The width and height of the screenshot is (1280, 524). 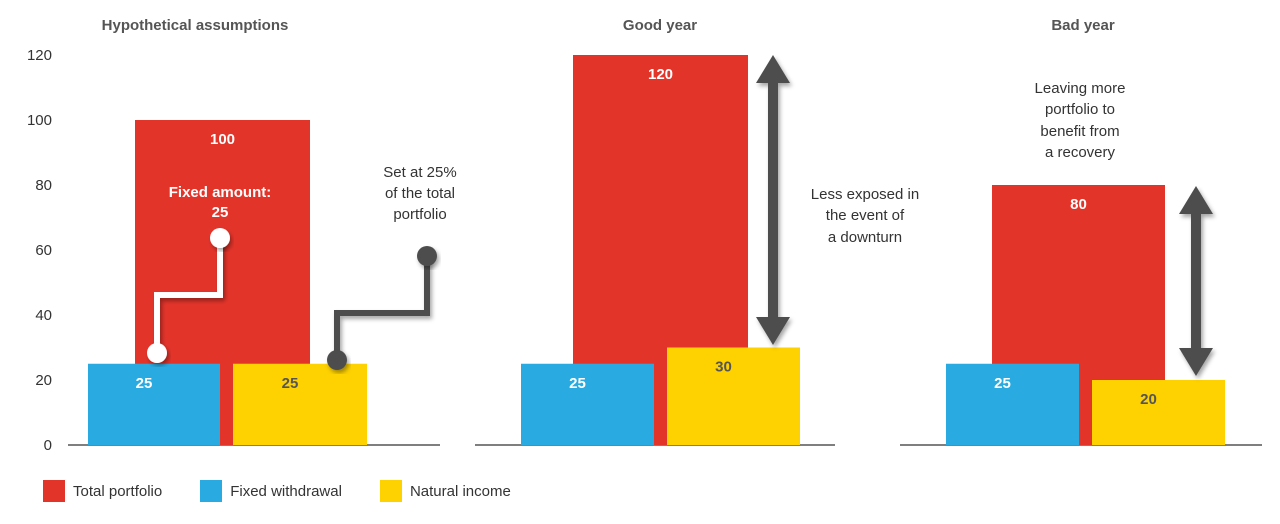 I want to click on annotation-leaving-more-line-4: a recovery, so click(x=1080, y=152).